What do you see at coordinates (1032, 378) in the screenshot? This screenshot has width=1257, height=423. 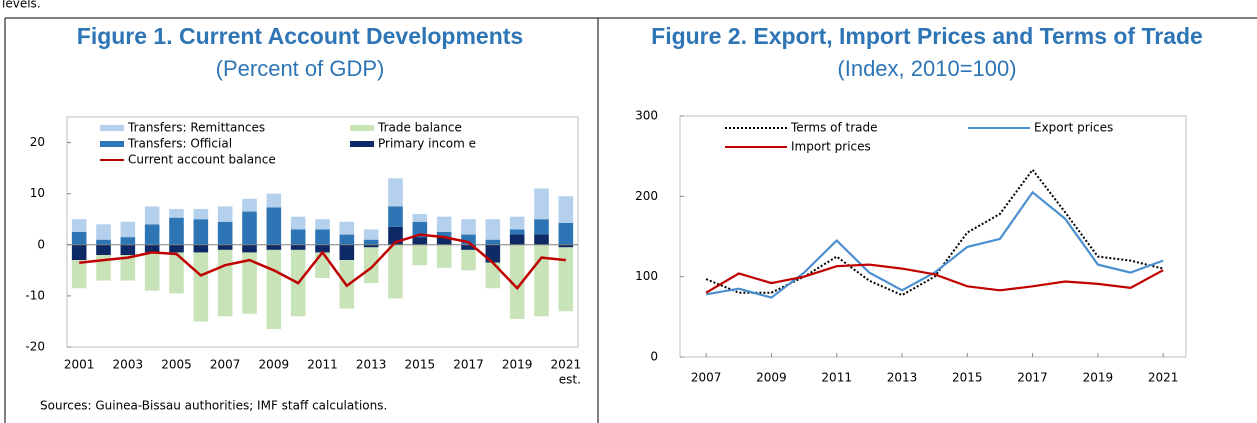 I see `x-tick-label: 2017` at bounding box center [1032, 378].